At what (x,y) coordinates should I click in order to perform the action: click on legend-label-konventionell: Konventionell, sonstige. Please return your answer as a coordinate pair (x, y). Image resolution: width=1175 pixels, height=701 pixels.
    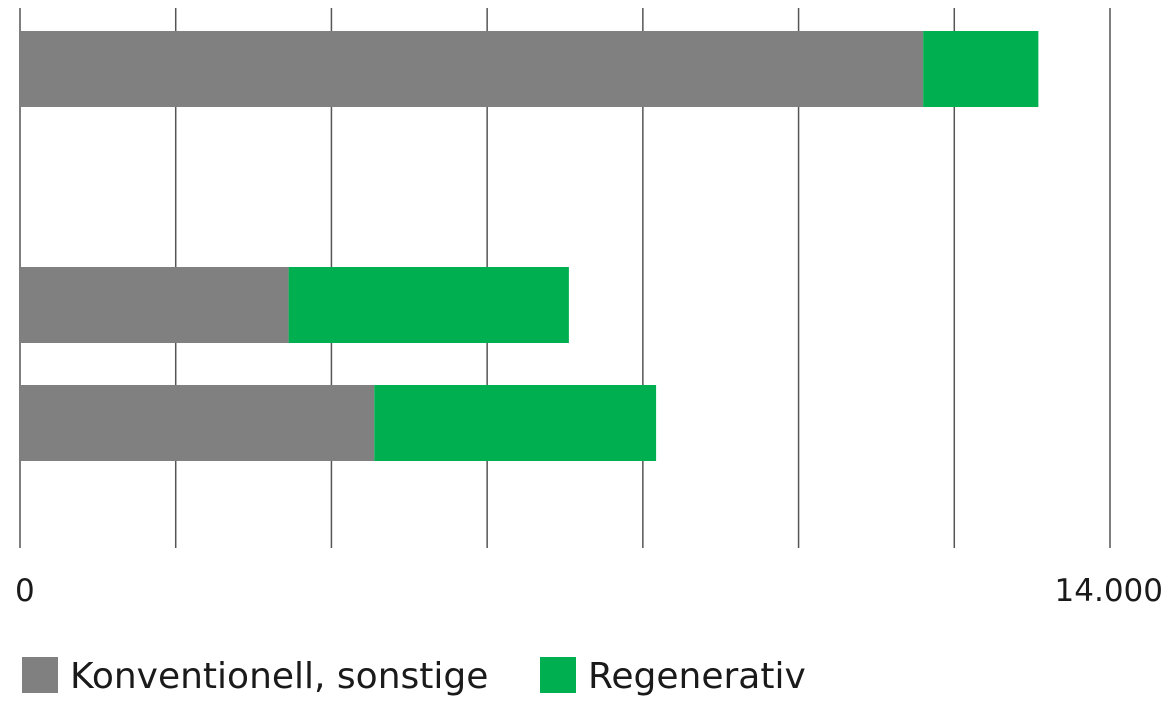
    Looking at the image, I should click on (279, 676).